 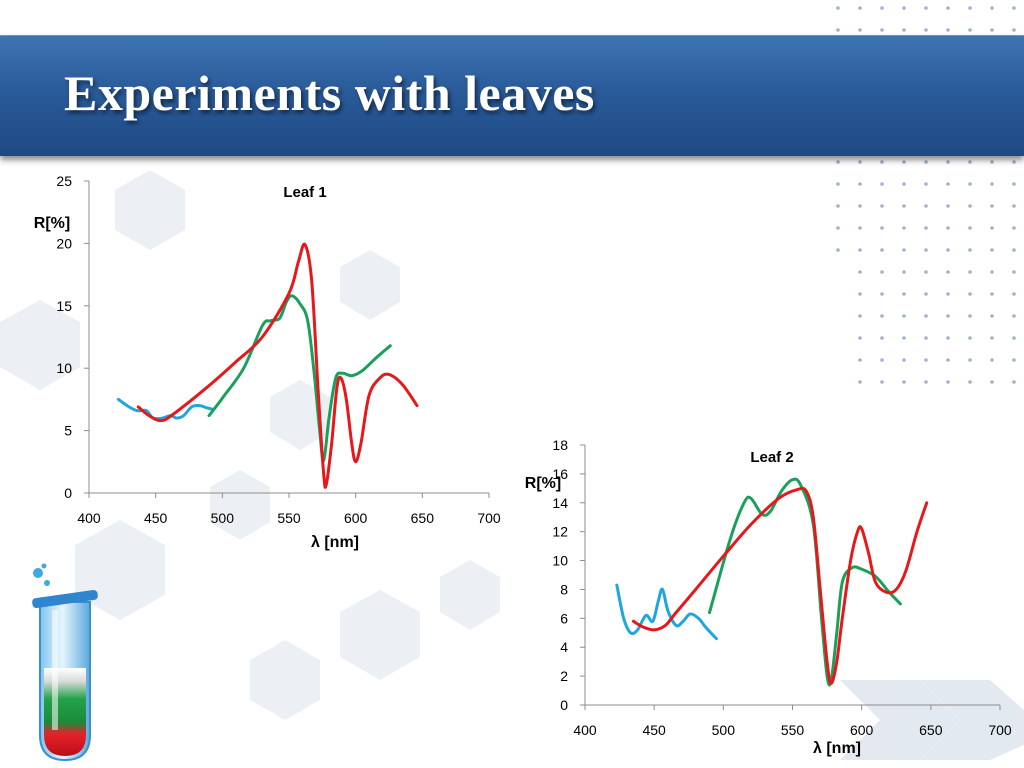 What do you see at coordinates (560, 532) in the screenshot?
I see `leaf2-y-tick-label: 12` at bounding box center [560, 532].